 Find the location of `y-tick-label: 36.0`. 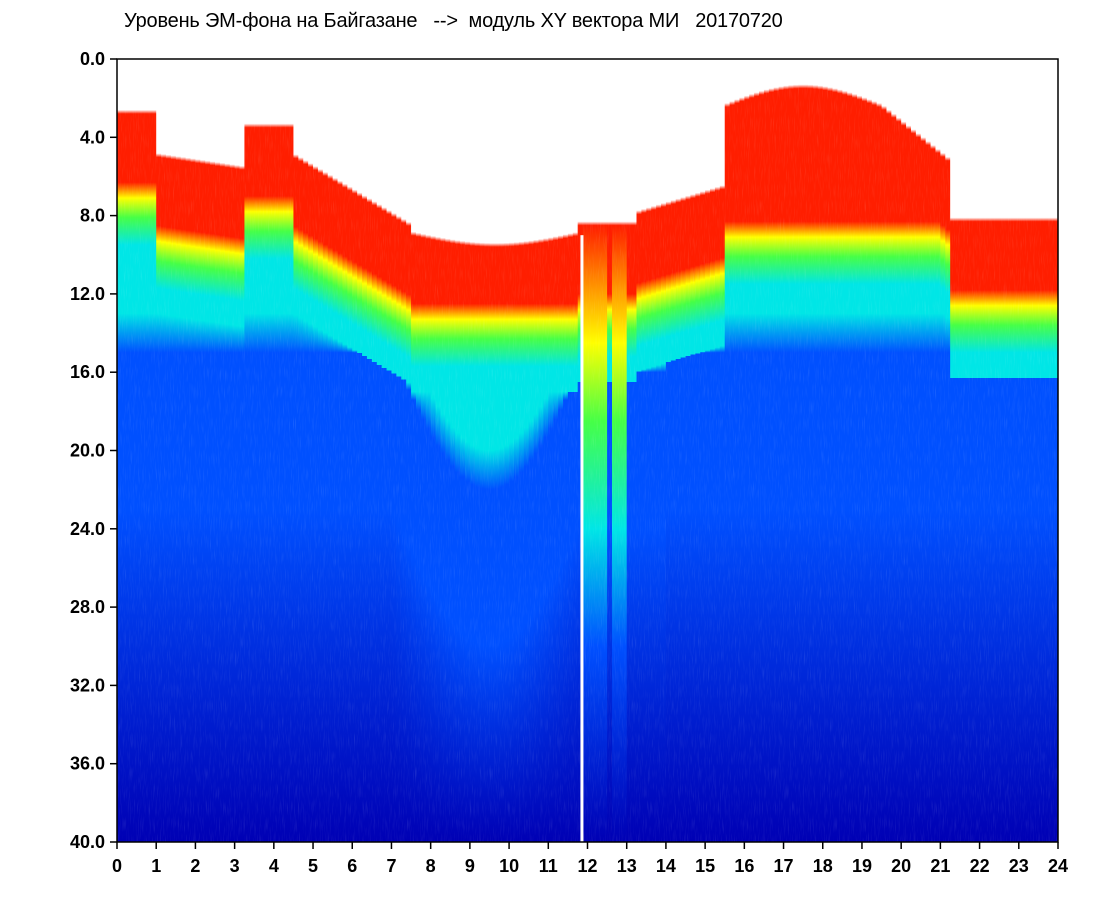

y-tick-label: 36.0 is located at coordinates (87, 764).